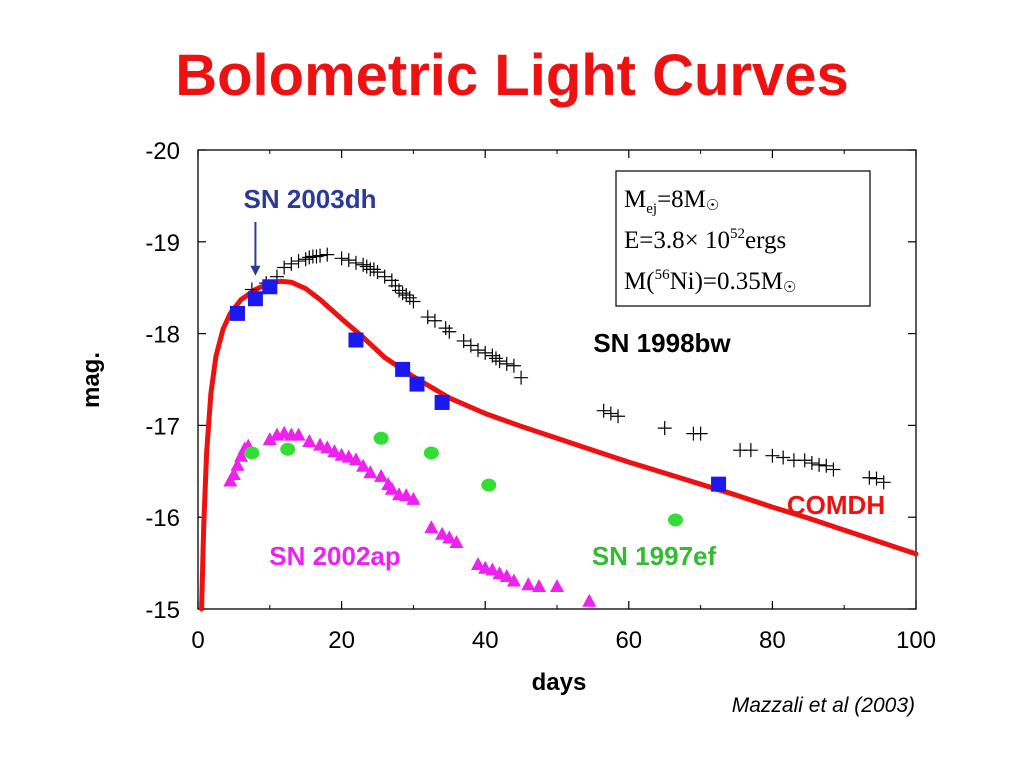 The height and width of the screenshot is (768, 1024). I want to click on sn2003dh-points, so click(478, 385).